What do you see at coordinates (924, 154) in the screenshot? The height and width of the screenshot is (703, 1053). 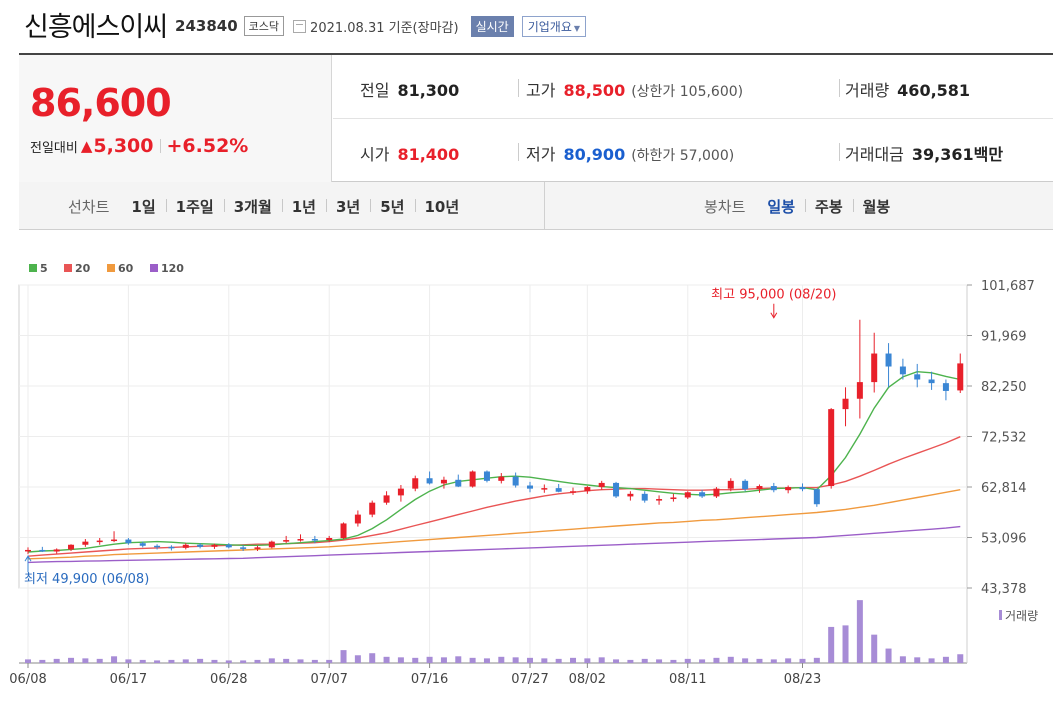 I see `trade-amount: 거래대금 39,361 백만` at bounding box center [924, 154].